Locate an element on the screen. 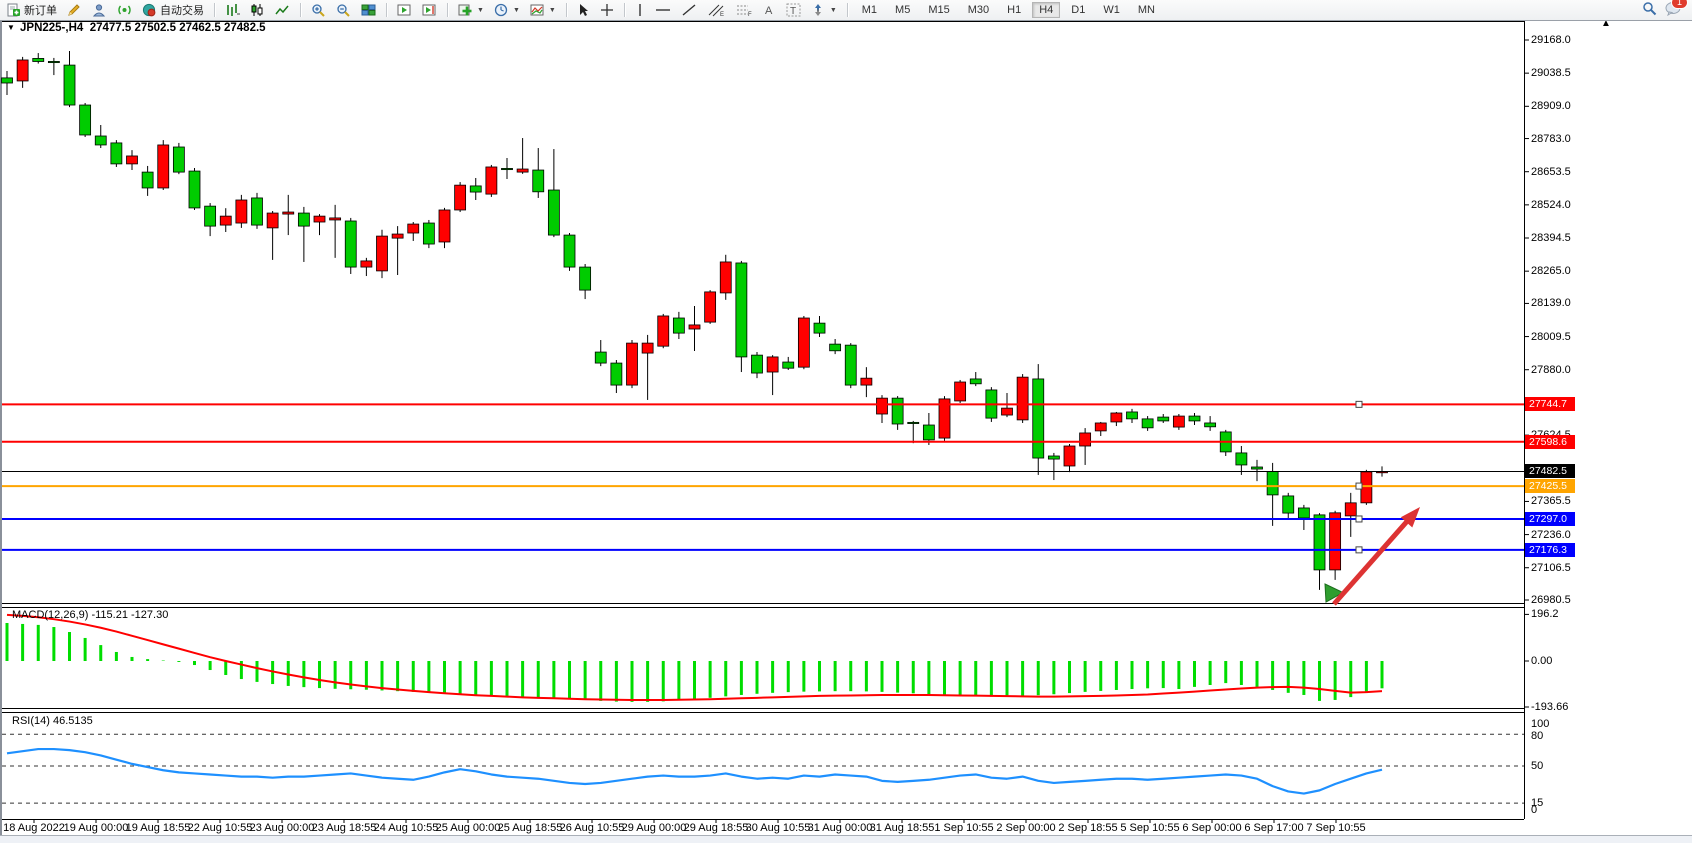 The image size is (1692, 843). trendline-icon is located at coordinates (689, 10).